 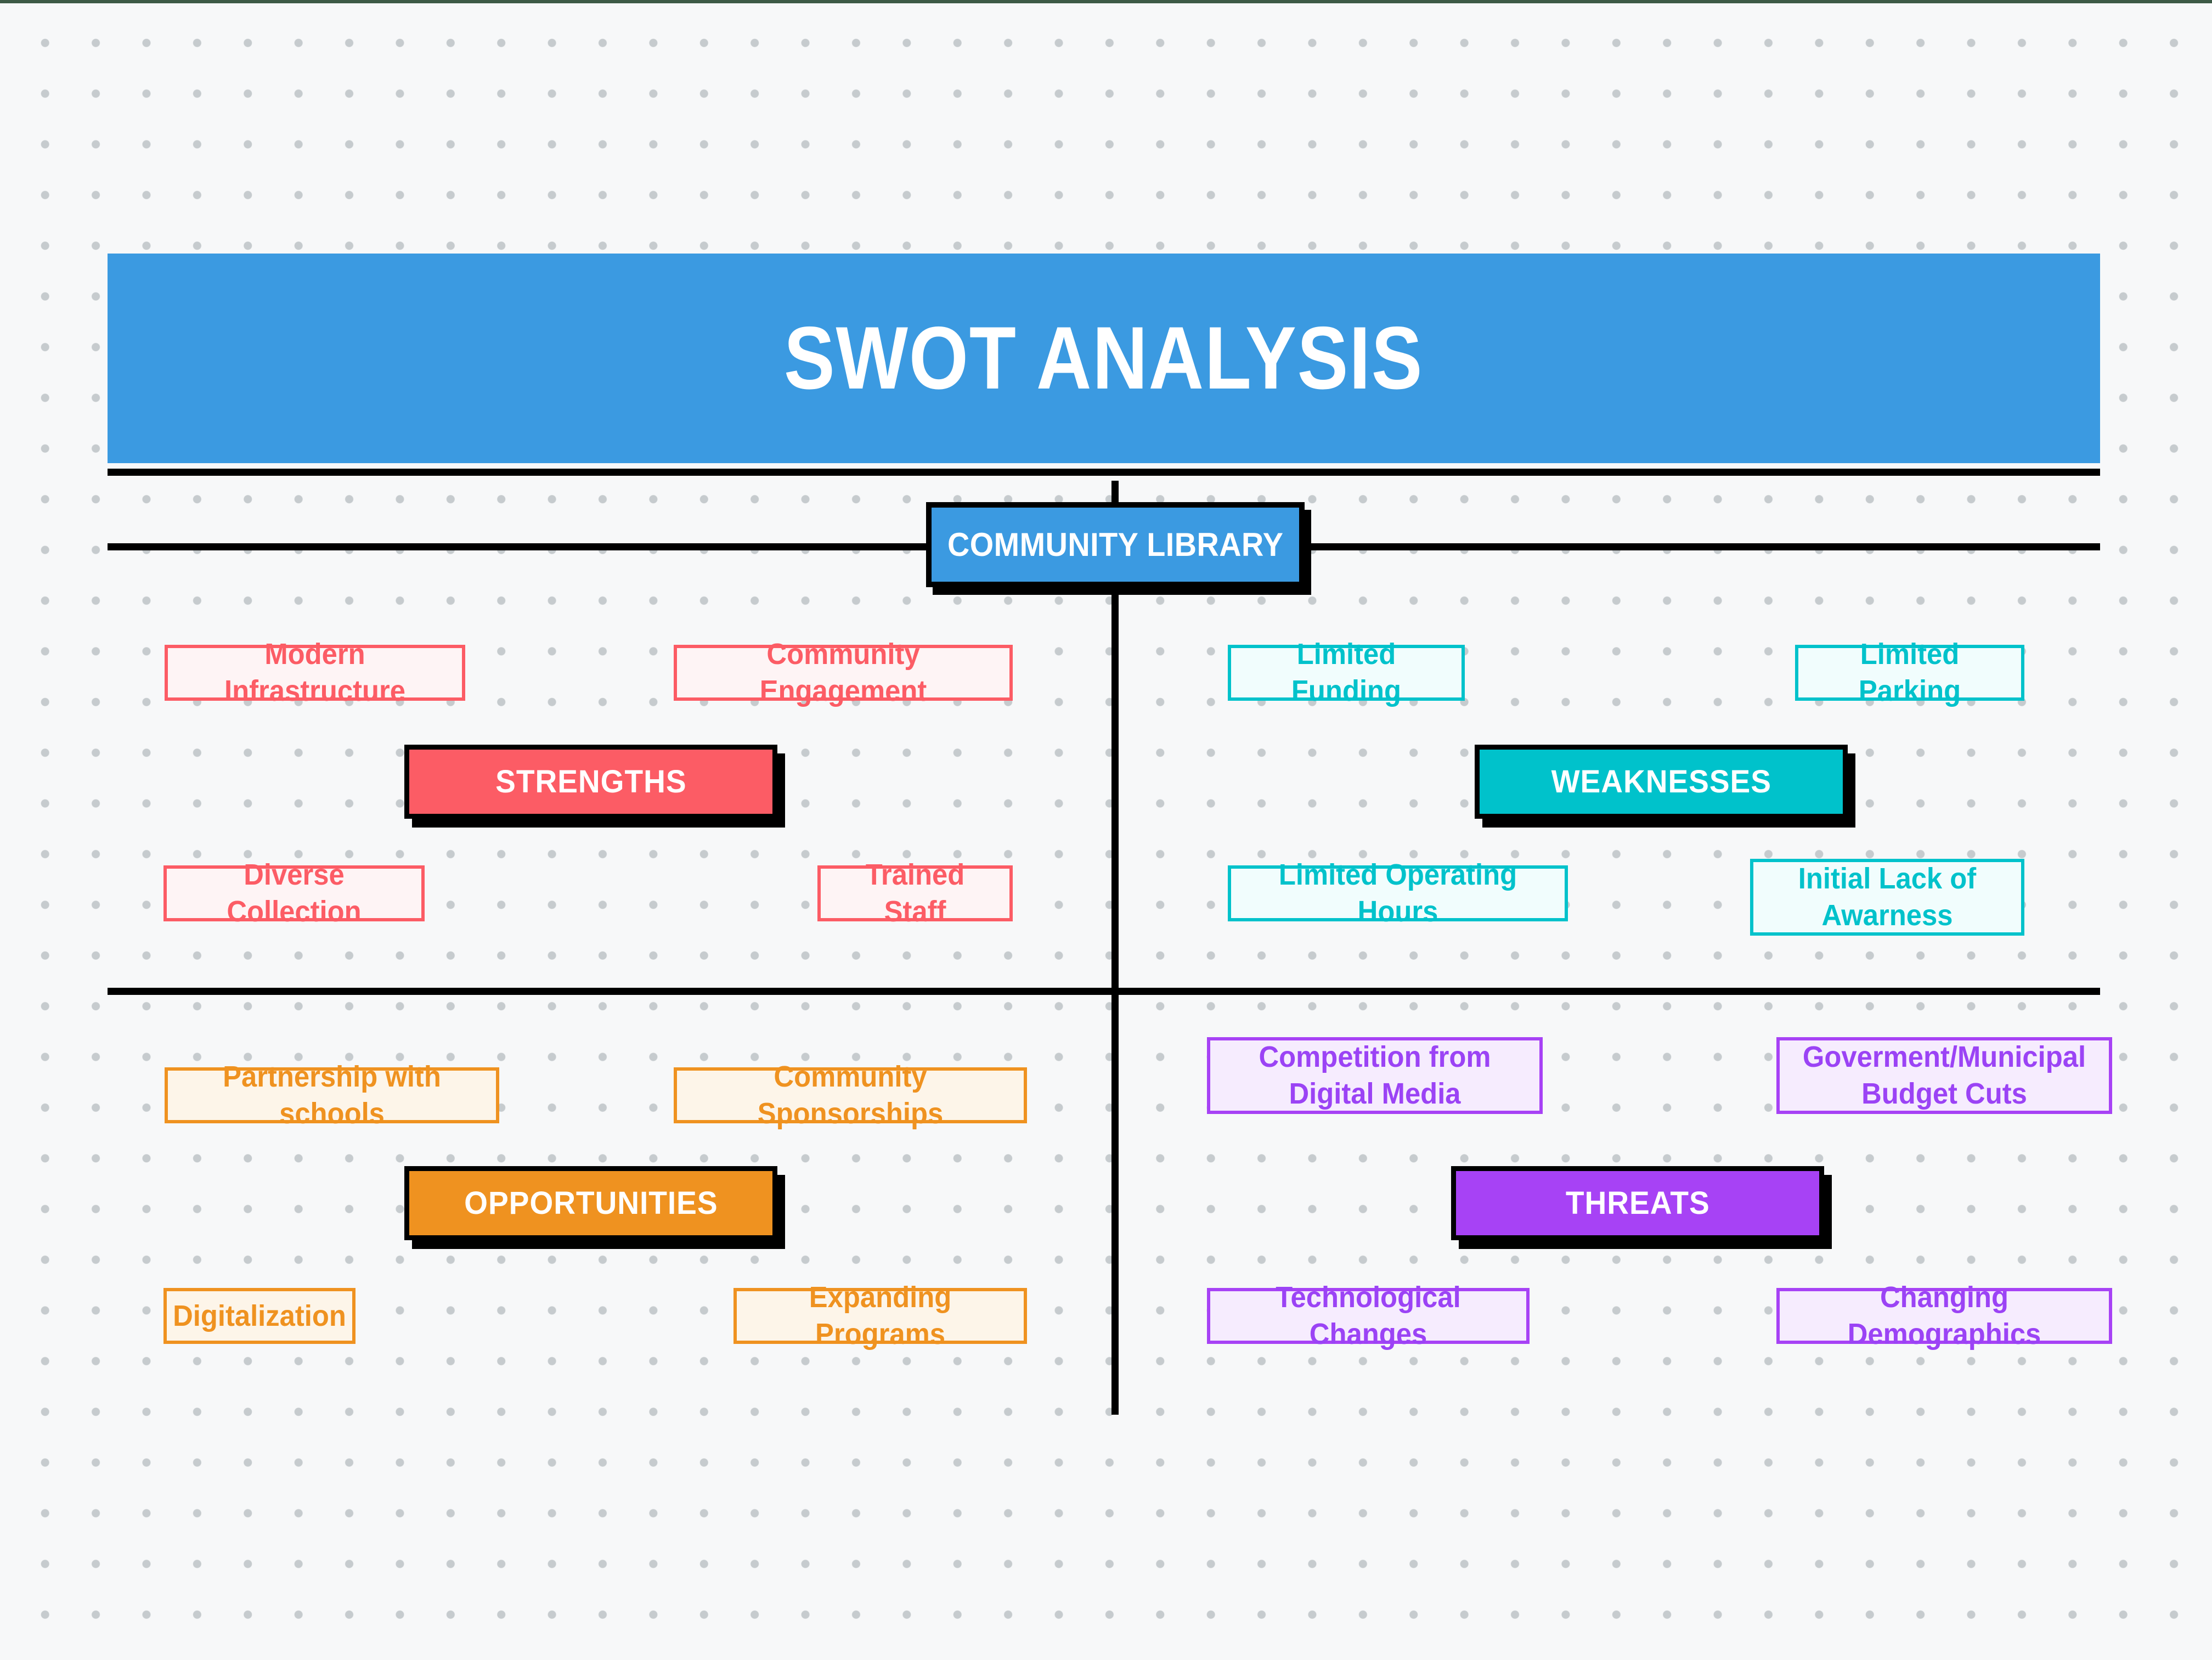 I want to click on page-title: SWOT ANALYSIS, so click(x=1104, y=358).